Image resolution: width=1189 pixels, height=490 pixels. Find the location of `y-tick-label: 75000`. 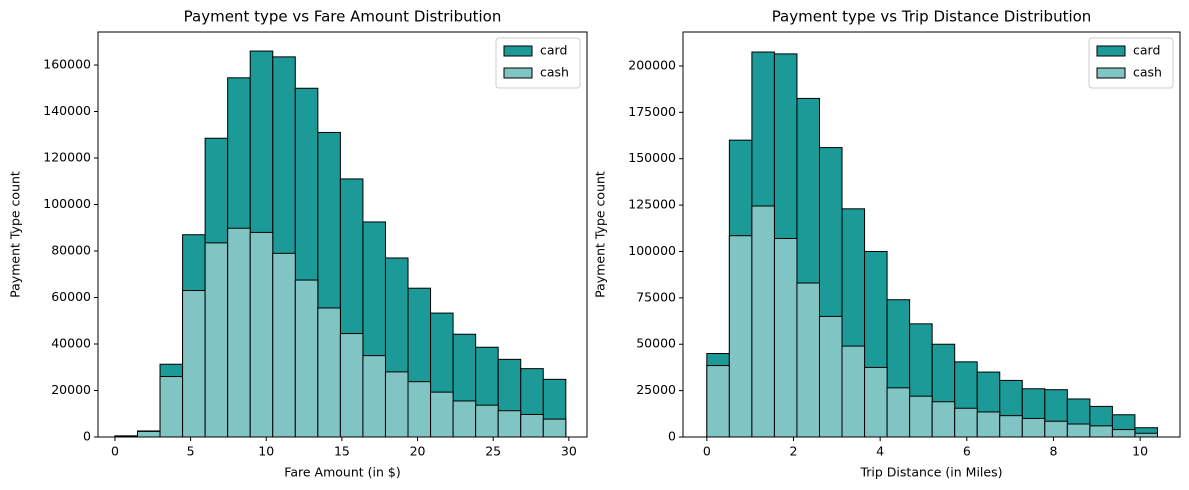

y-tick-label: 75000 is located at coordinates (656, 296).